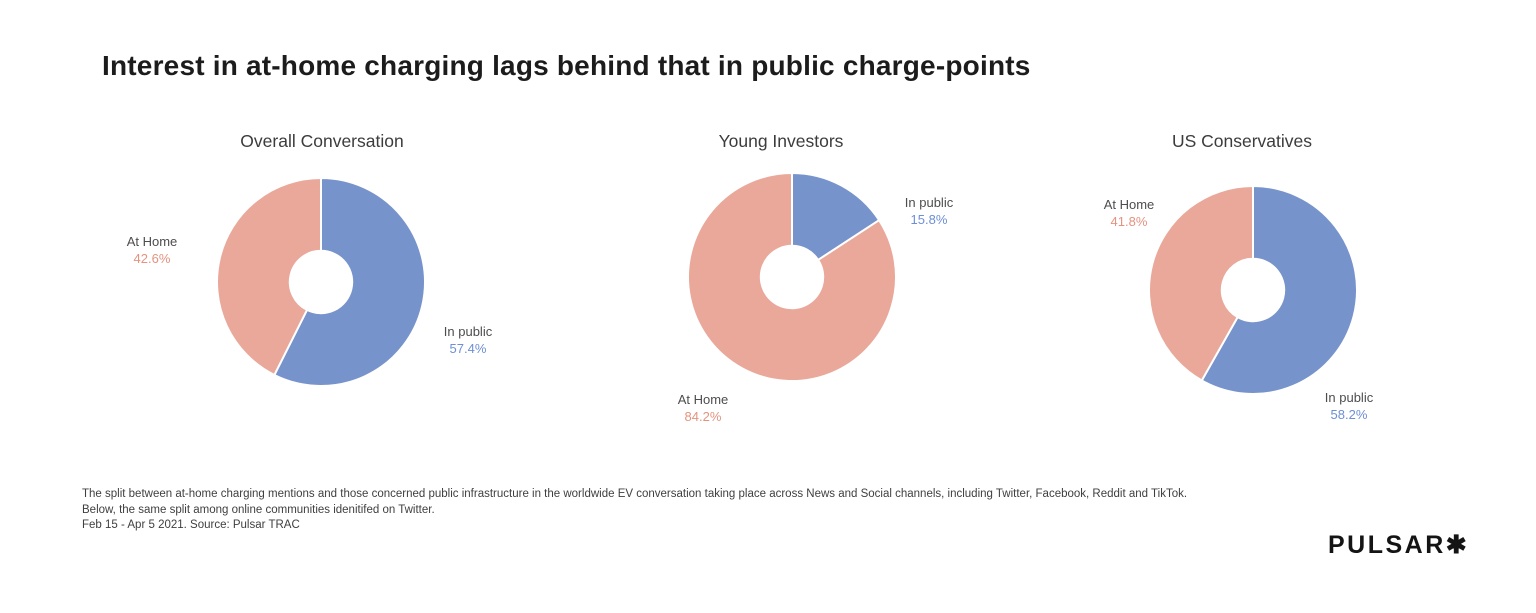 The image size is (1536, 613). I want to click on caption-line-3: Feb 15 - Apr 5 2021. Source: Pulsar TRAC, so click(191, 525).